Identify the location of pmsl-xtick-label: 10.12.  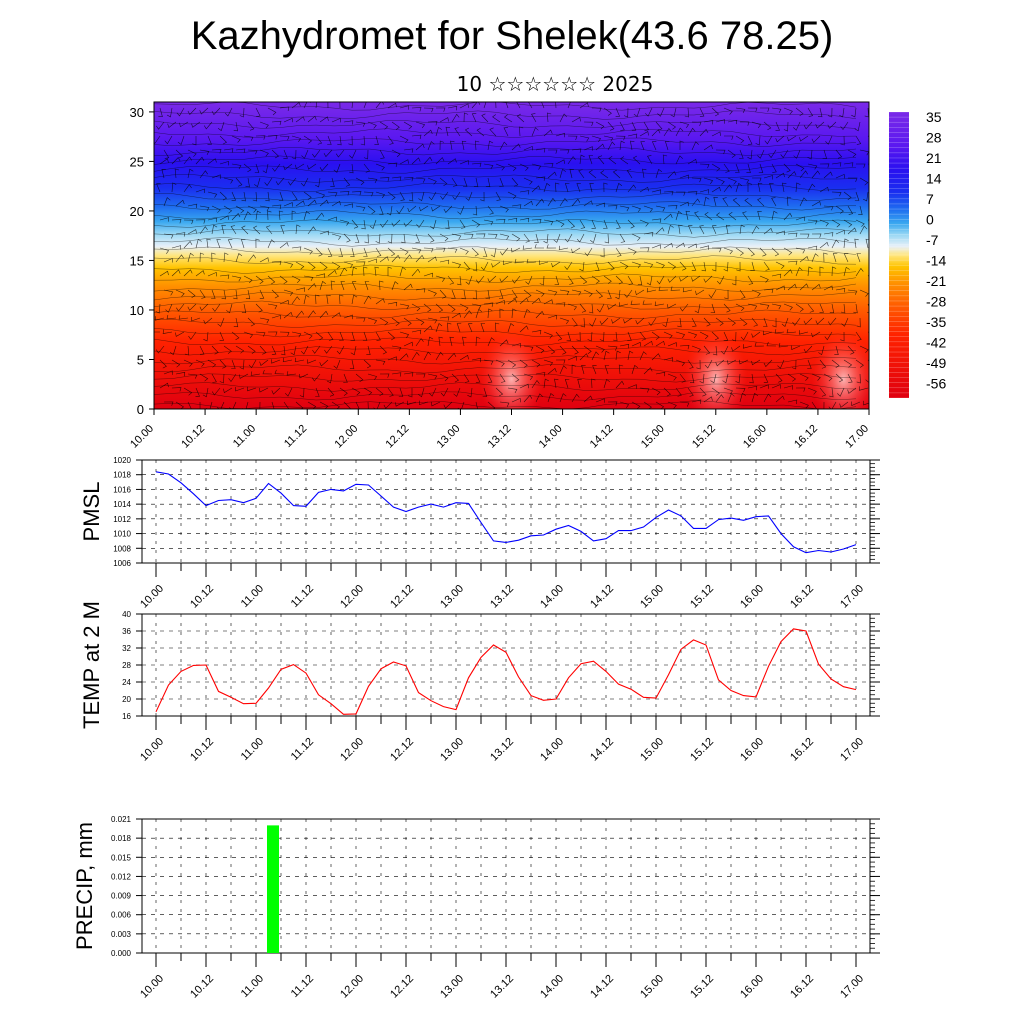
(202, 597).